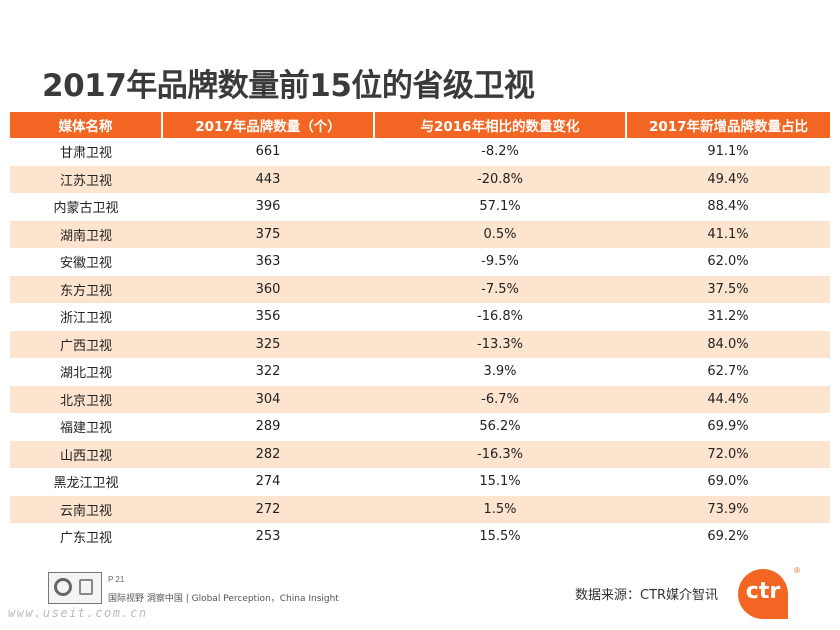 This screenshot has height=630, width=840. Describe the element at coordinates (268, 399) in the screenshot. I see `brand-count-cell: 304` at that location.